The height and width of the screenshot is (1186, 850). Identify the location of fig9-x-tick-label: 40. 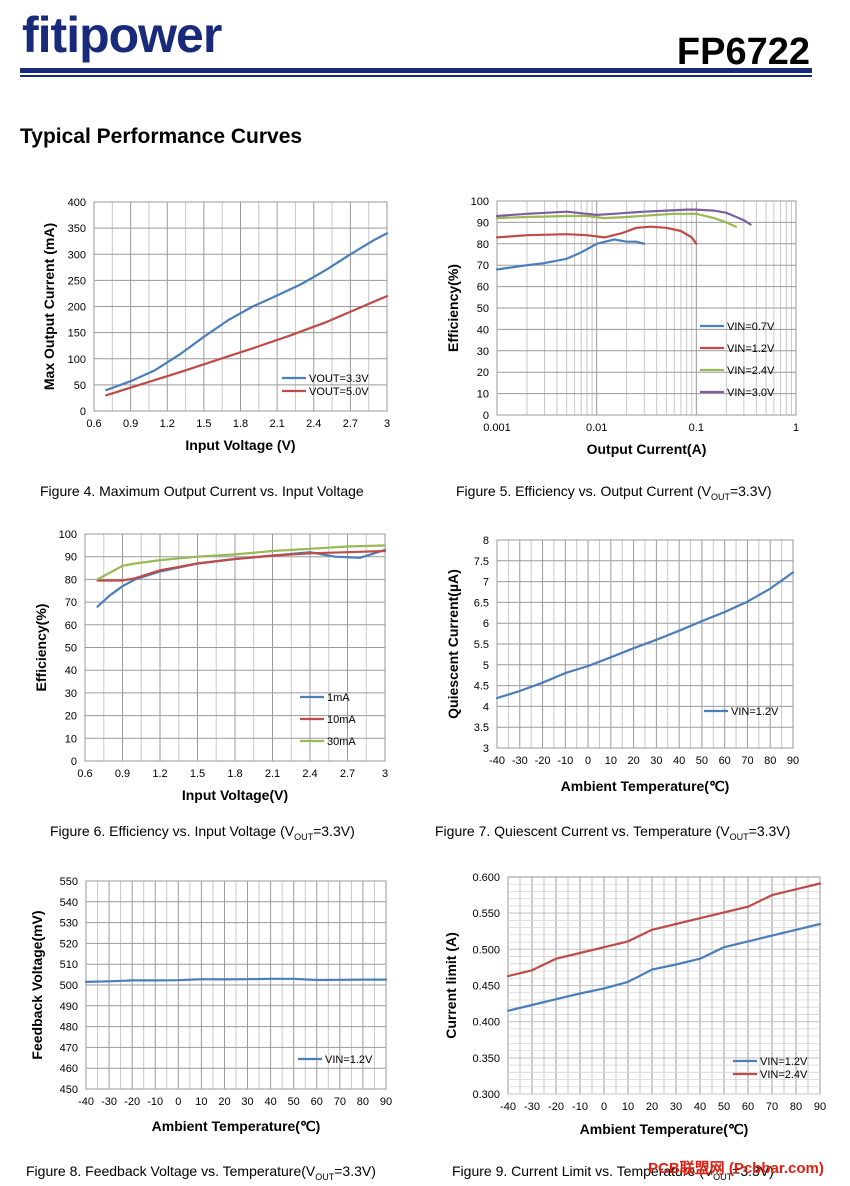
(700, 1107).